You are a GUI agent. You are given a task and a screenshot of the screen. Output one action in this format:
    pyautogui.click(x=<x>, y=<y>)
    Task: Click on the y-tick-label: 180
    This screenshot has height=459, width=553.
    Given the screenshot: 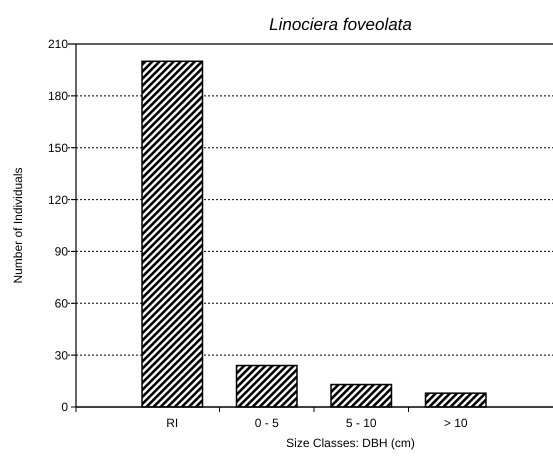 What is the action you would take?
    pyautogui.click(x=58, y=96)
    